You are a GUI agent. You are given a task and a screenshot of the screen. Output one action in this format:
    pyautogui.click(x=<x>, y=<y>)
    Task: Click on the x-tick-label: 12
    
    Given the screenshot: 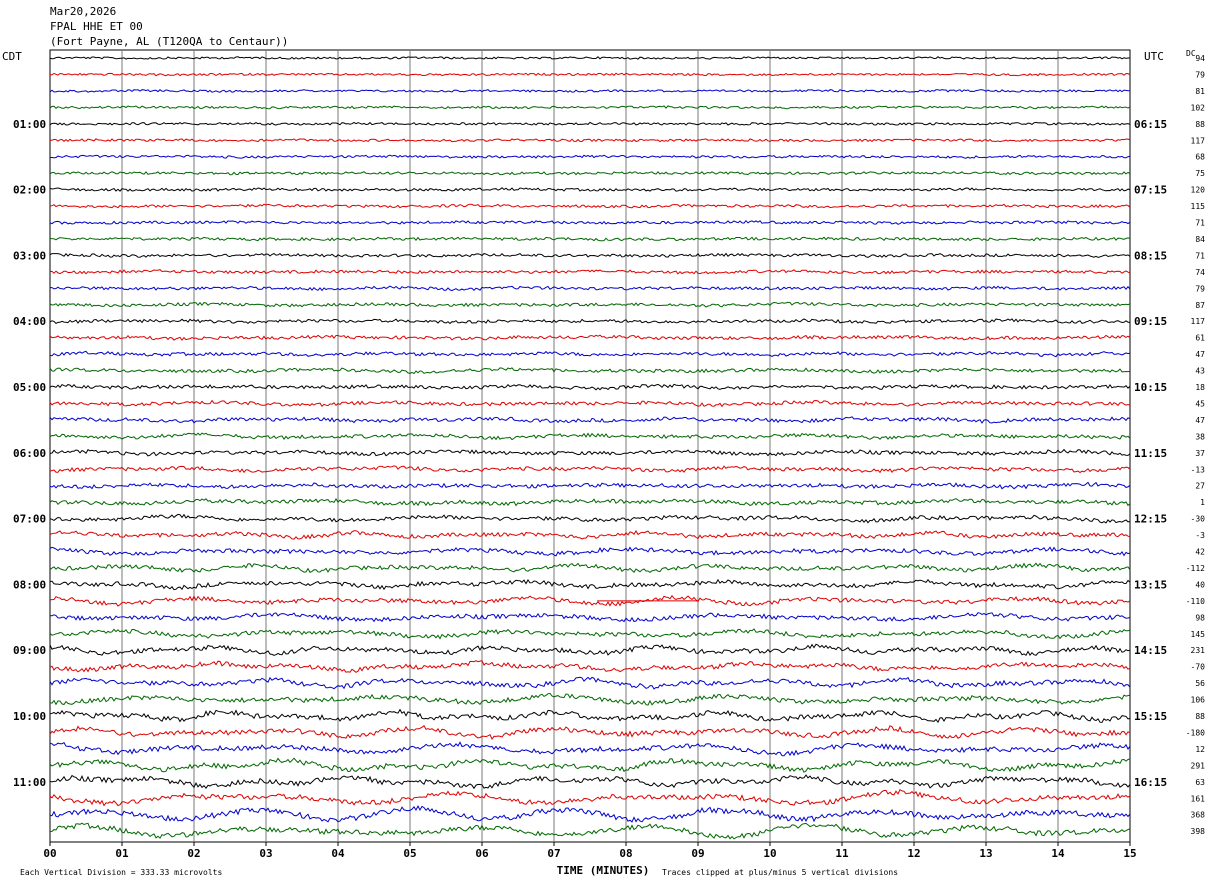 What is the action you would take?
    pyautogui.click(x=913, y=853)
    